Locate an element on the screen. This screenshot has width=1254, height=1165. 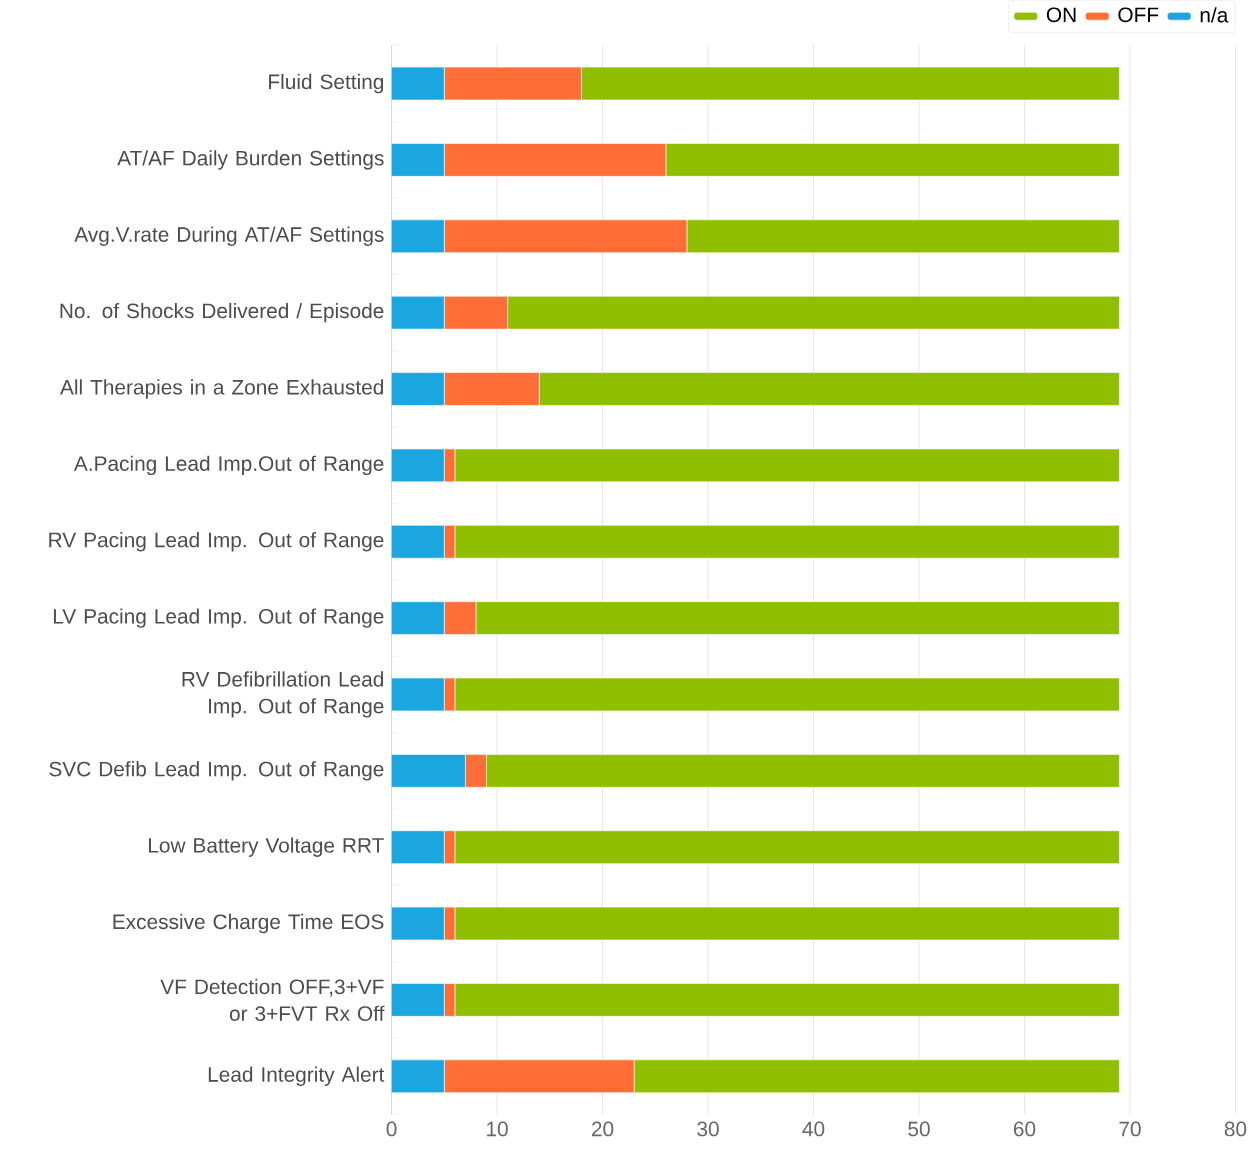
legend-label: ON is located at coordinates (1061, 15).